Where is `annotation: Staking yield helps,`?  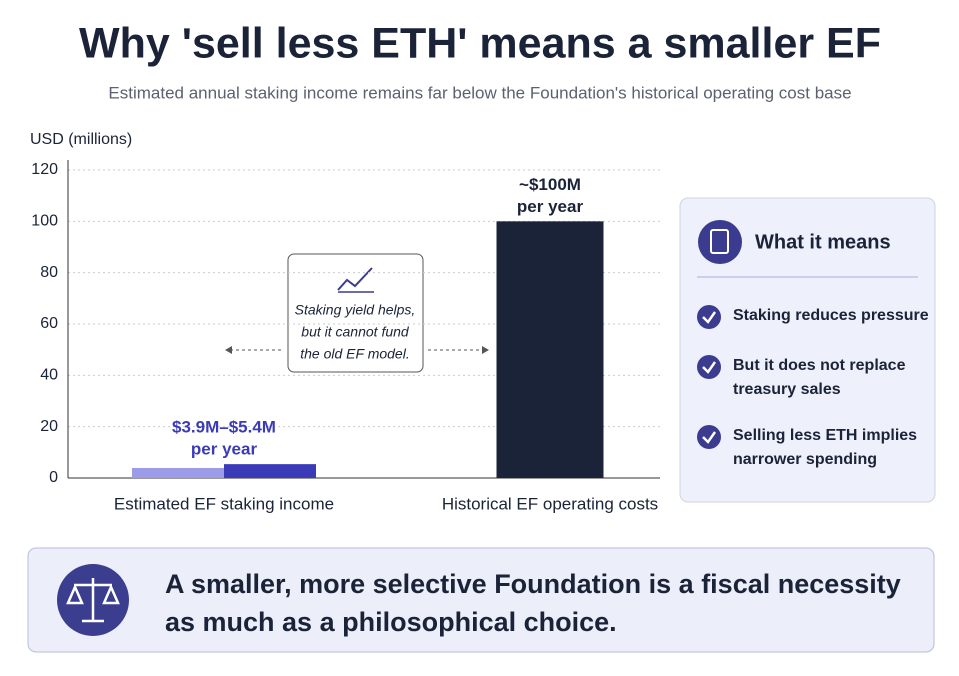 annotation: Staking yield helps, is located at coordinates (355, 310).